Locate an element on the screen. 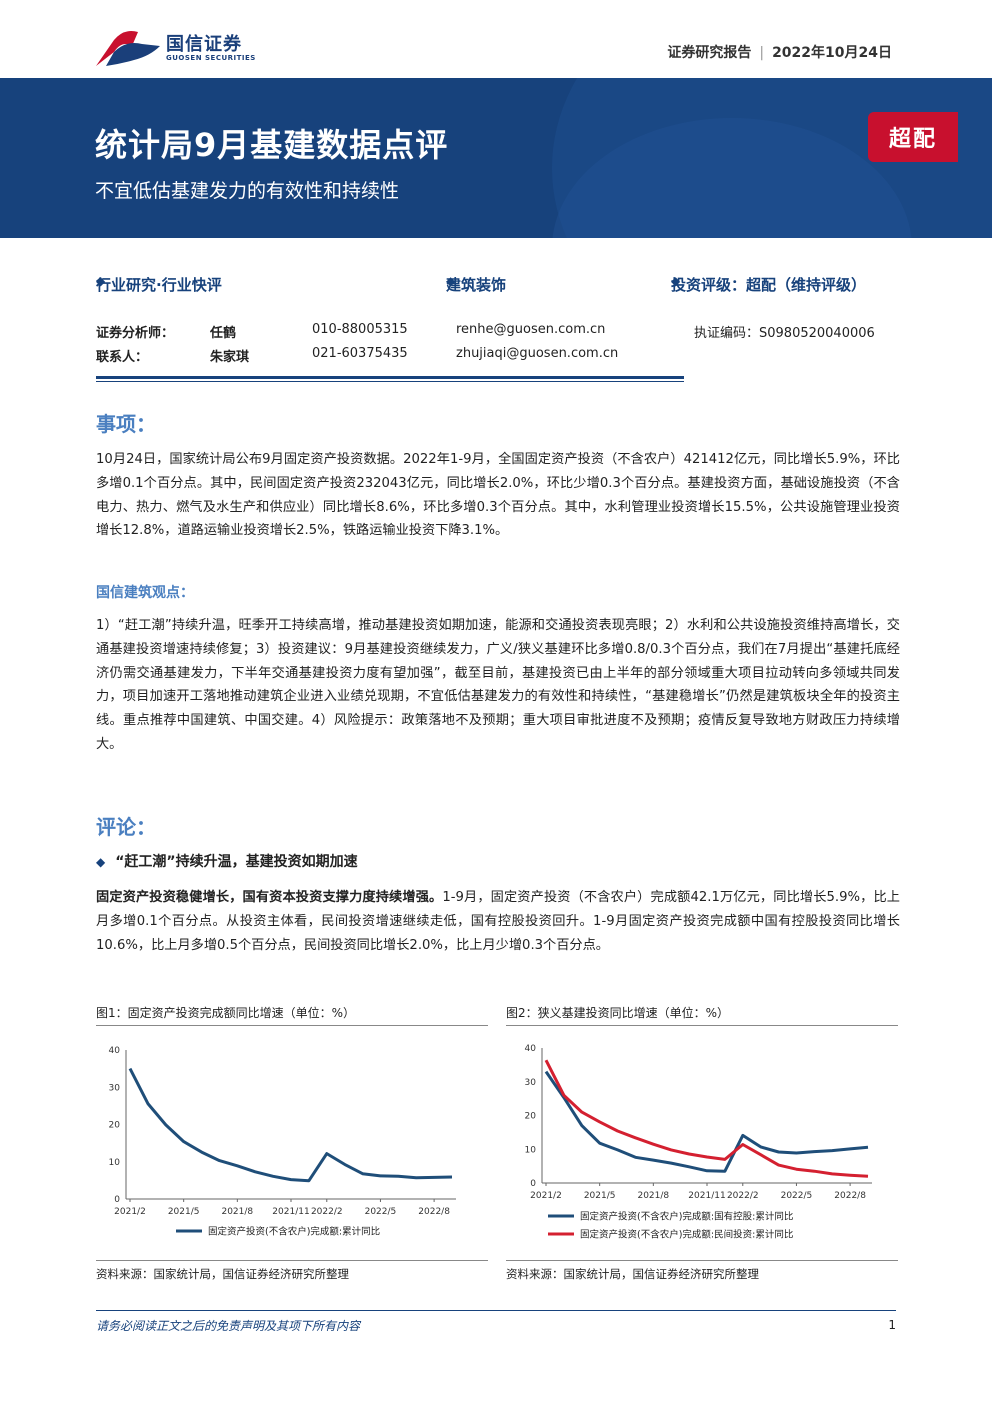 This screenshot has width=992, height=1403. comment-lead: 固定资产投资稳健增长，国有资本投资支撑力度持续增强。 is located at coordinates (269, 897).